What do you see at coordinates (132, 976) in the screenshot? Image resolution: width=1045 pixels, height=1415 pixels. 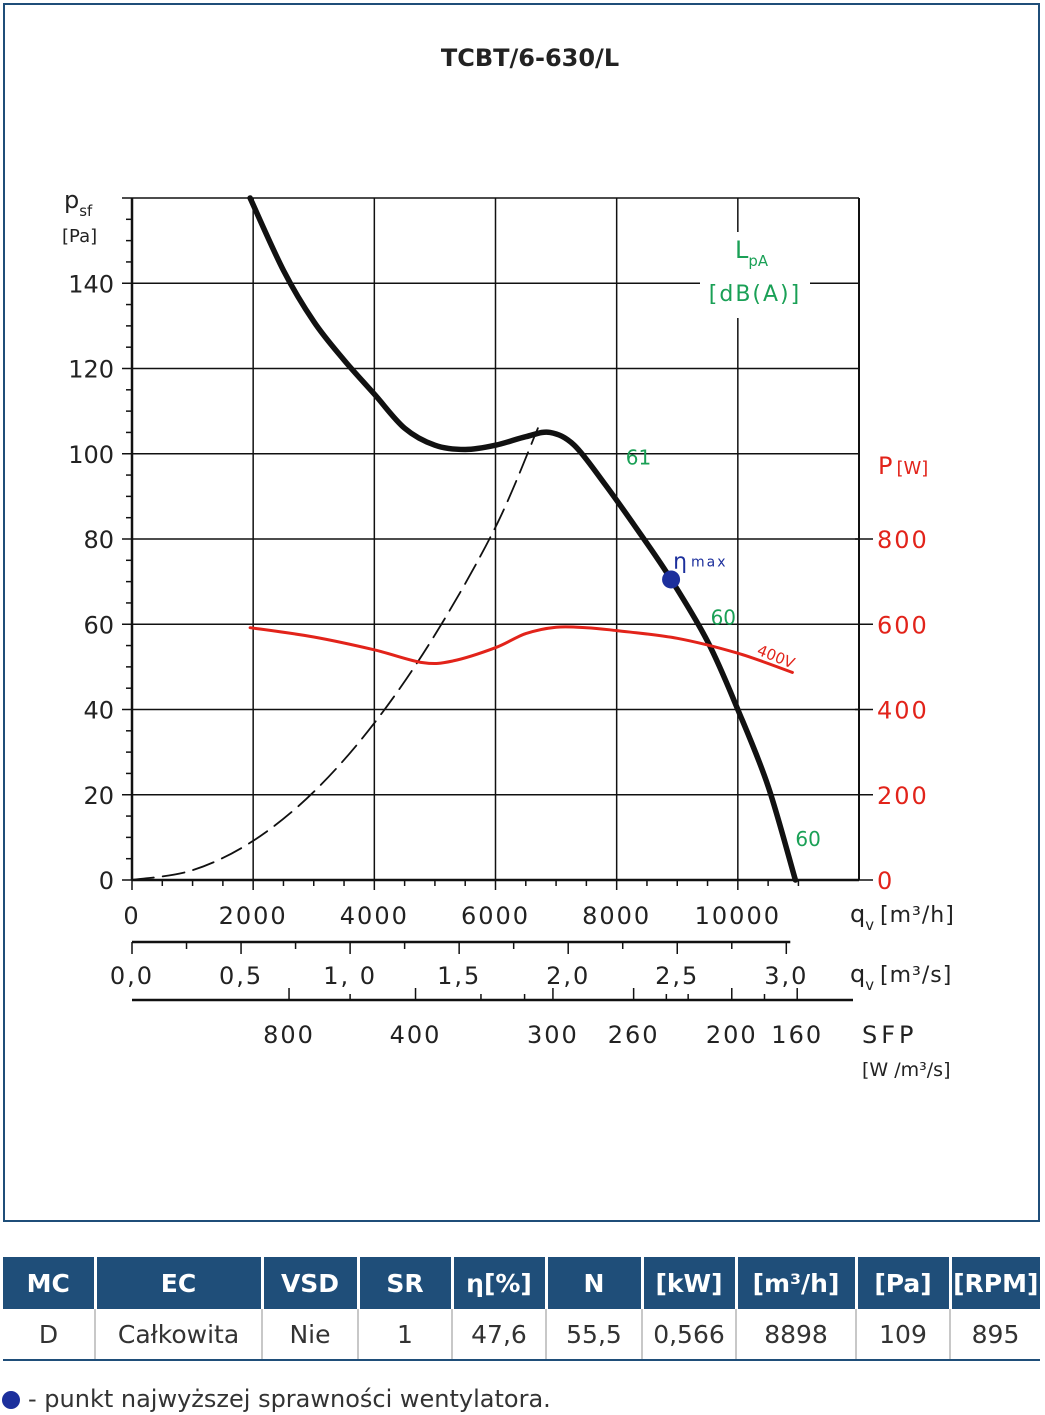 I see `x2-tick-label: 0,0` at bounding box center [132, 976].